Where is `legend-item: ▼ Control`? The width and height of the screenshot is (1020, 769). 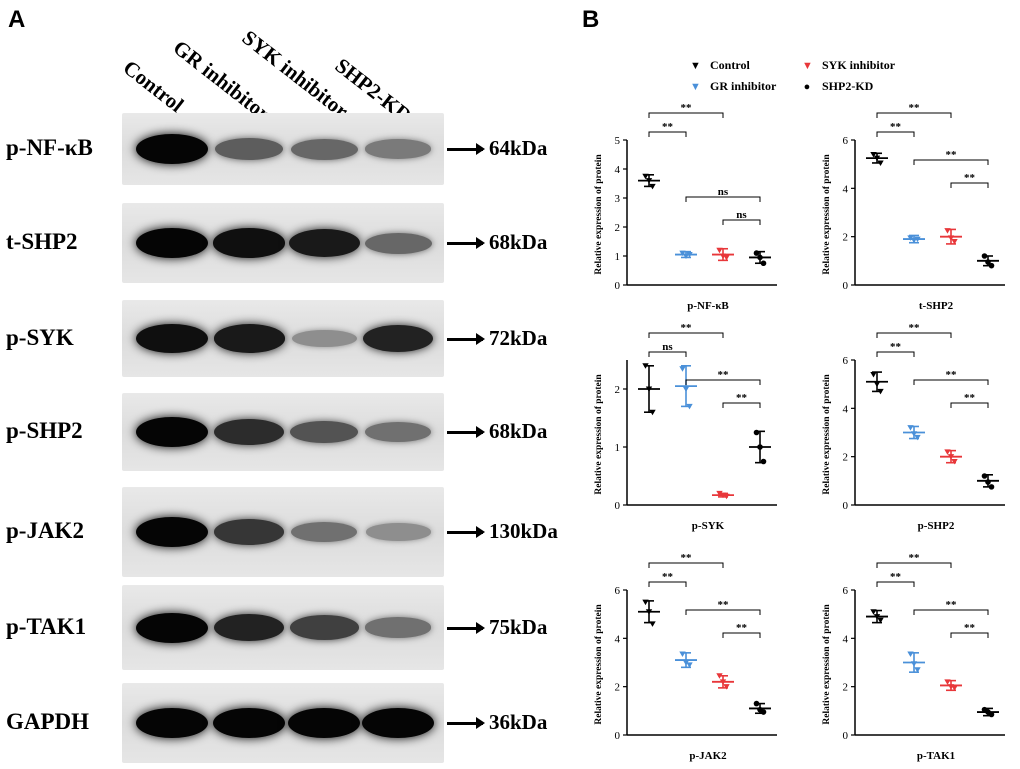
legend-item: ▼ Control is located at coordinates (720, 65).